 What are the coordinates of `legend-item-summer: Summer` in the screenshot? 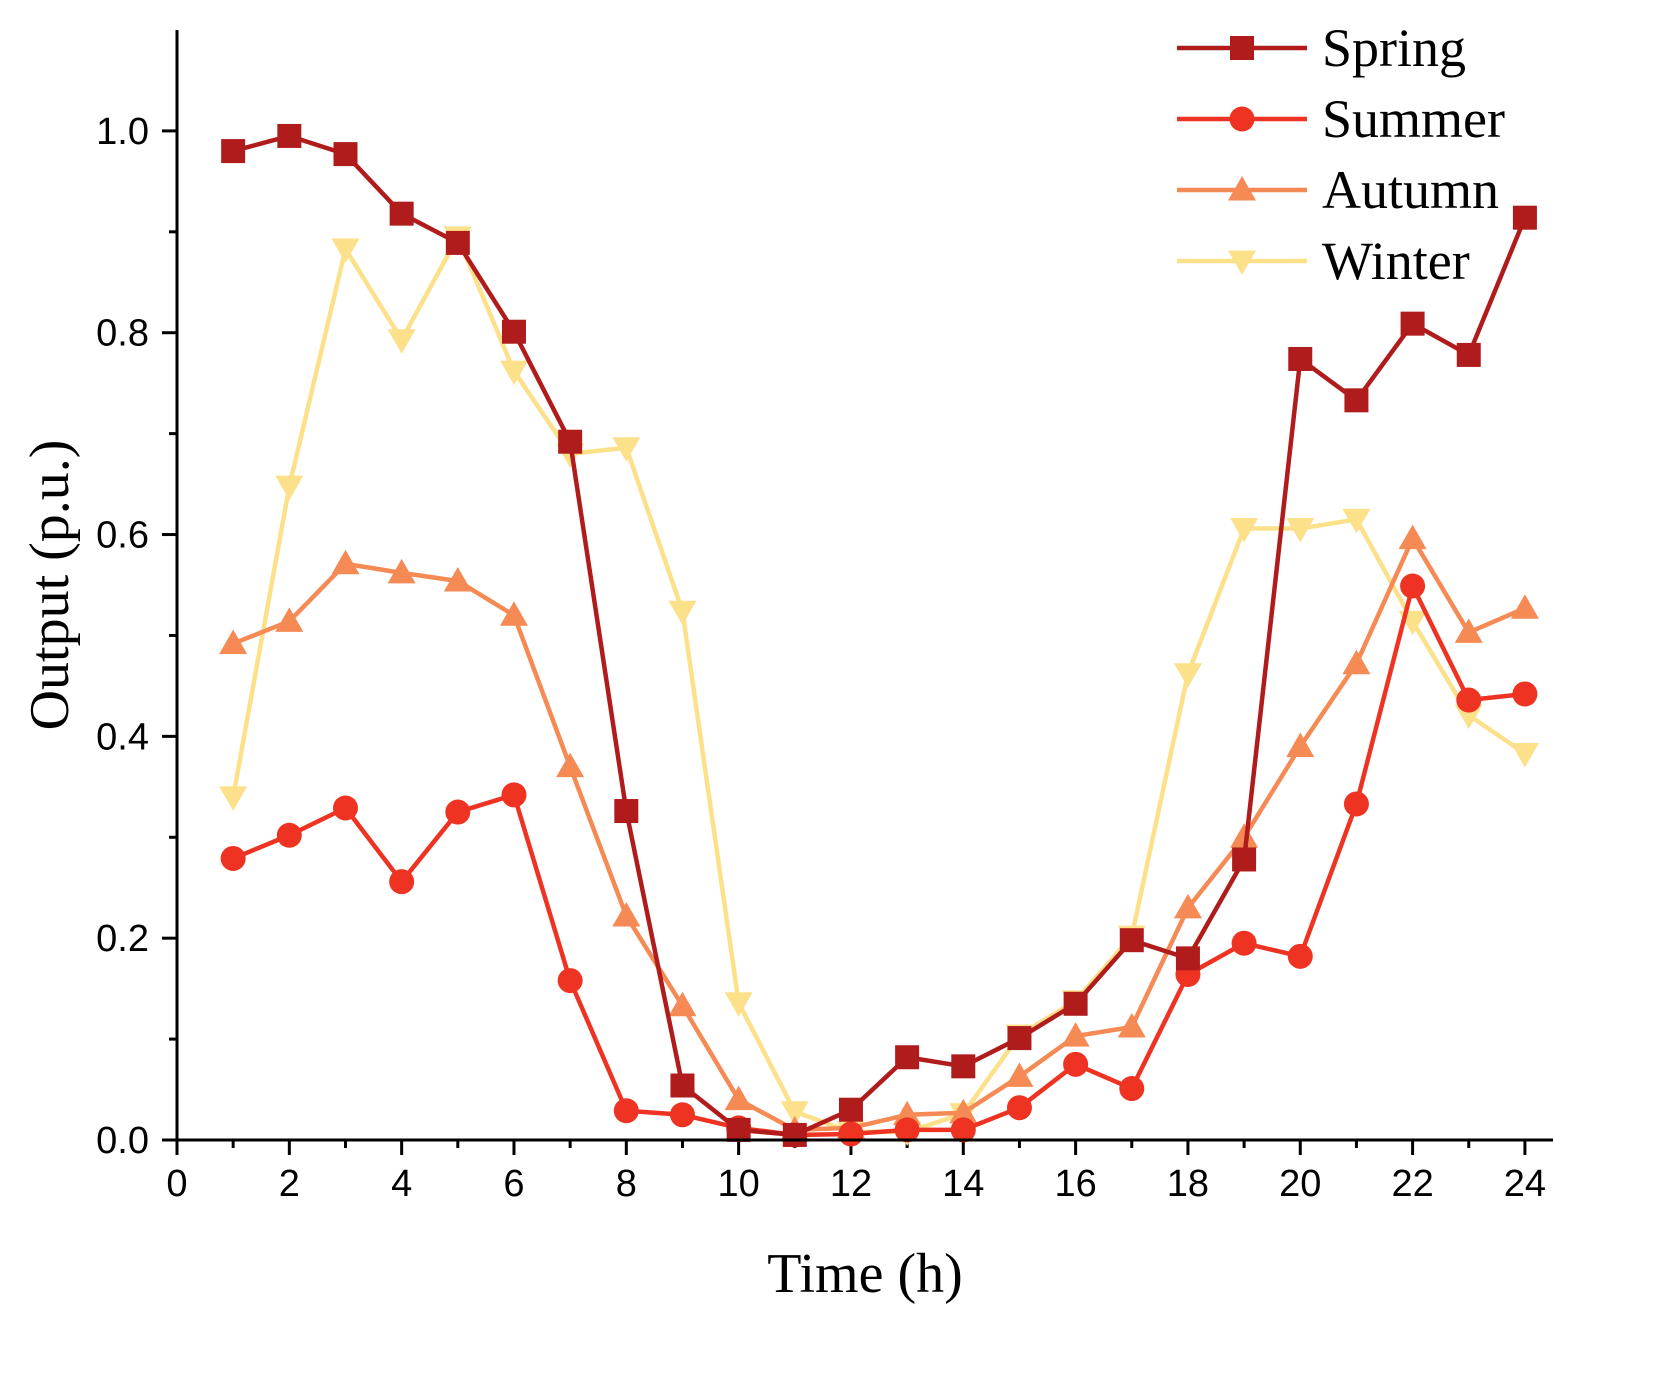 It's located at (1341, 119).